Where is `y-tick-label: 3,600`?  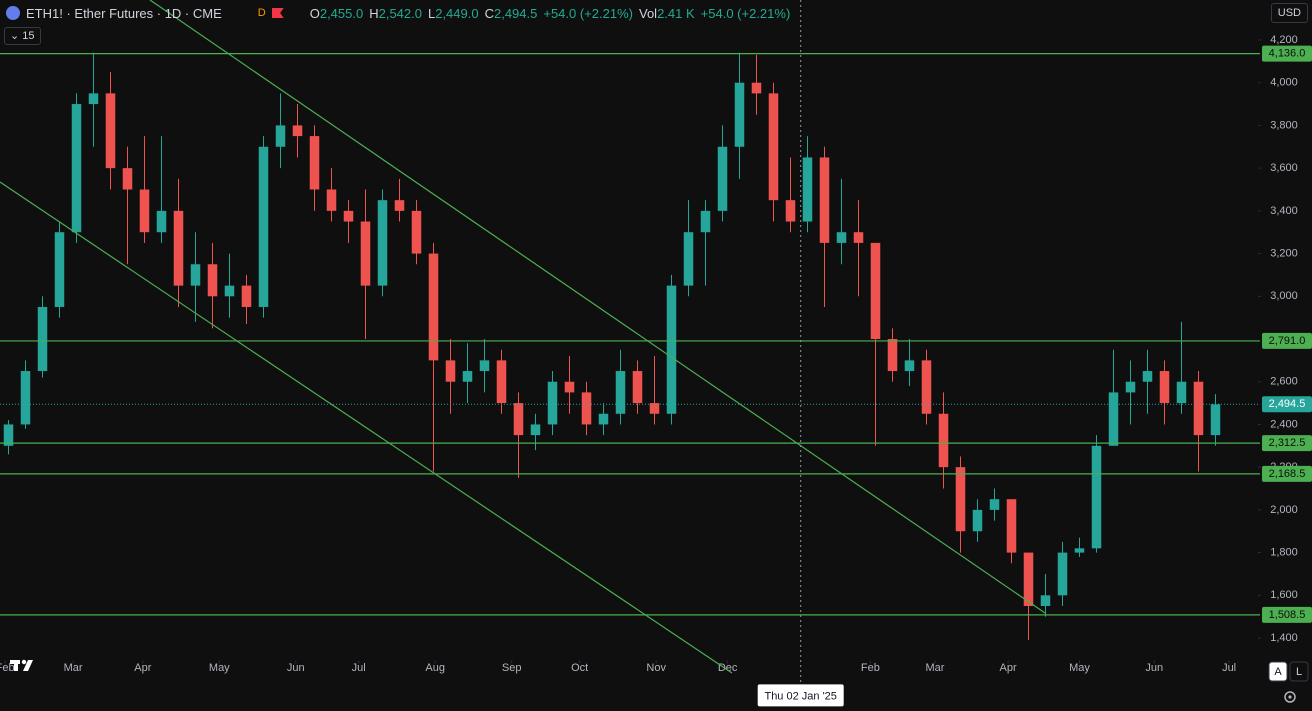
y-tick-label: 3,600 is located at coordinates (1284, 168).